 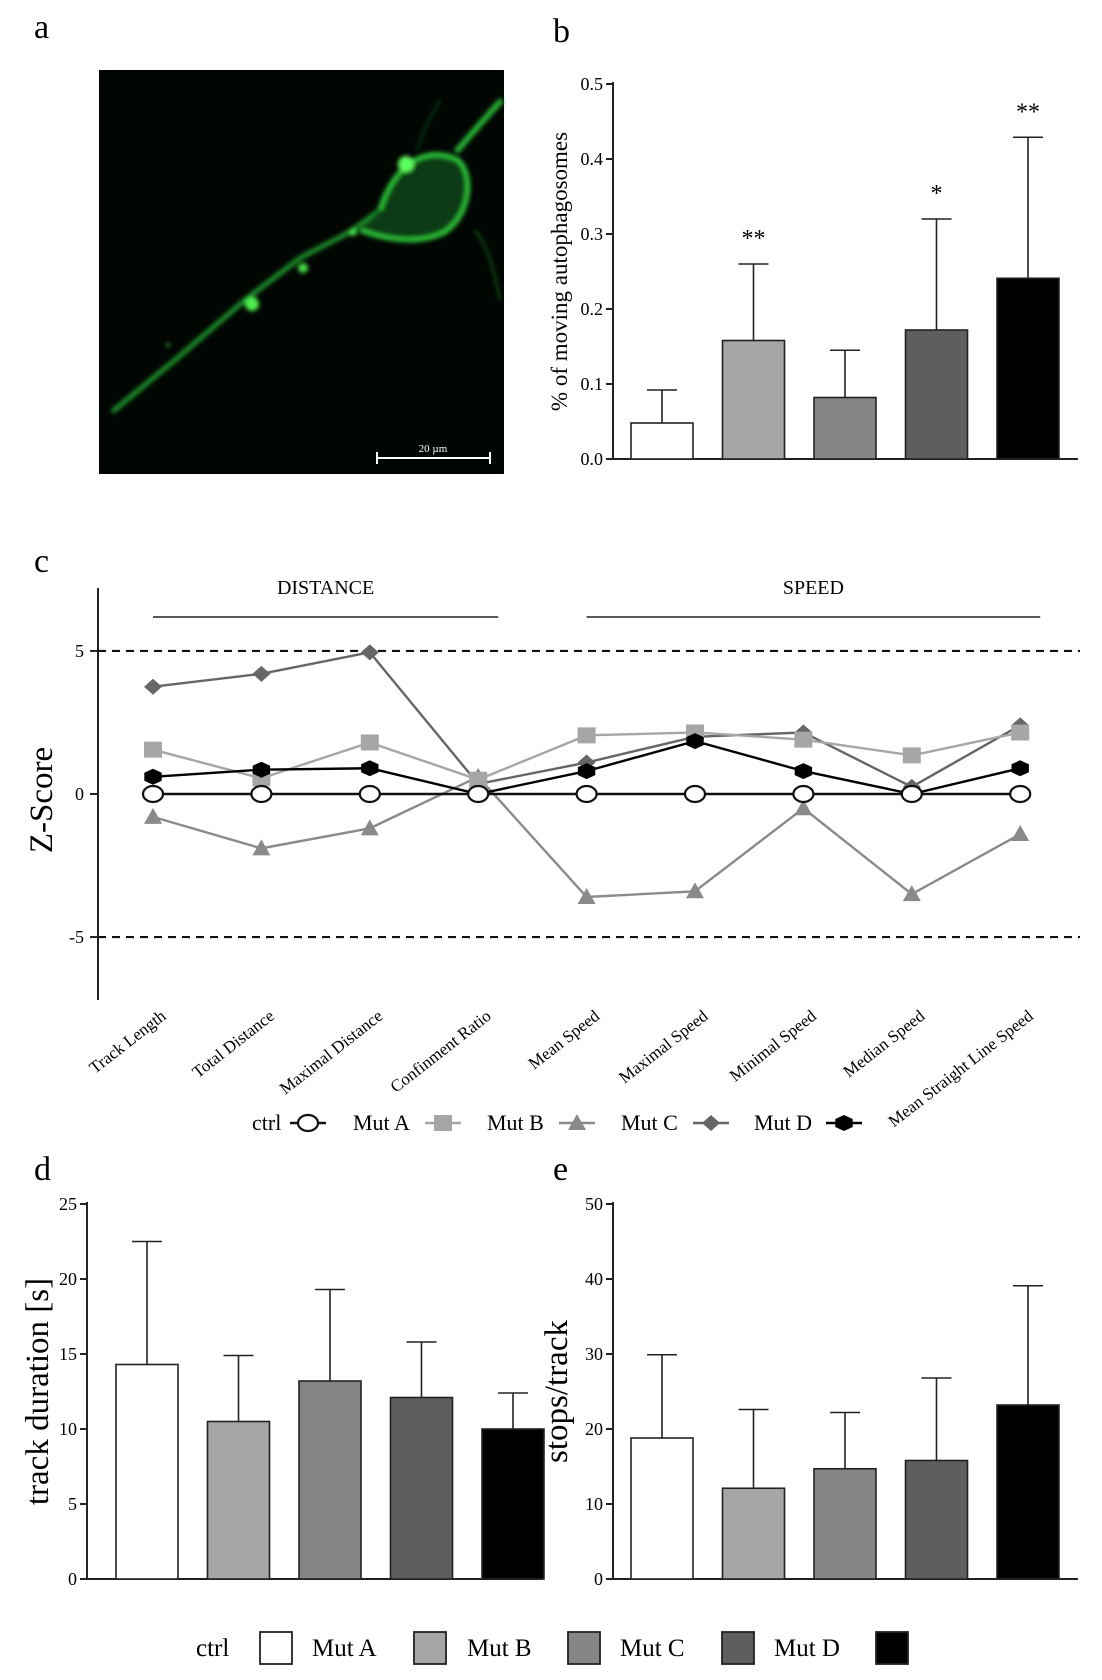 I want to click on x-tick-label: Maximal Speed, so click(x=663, y=1046).